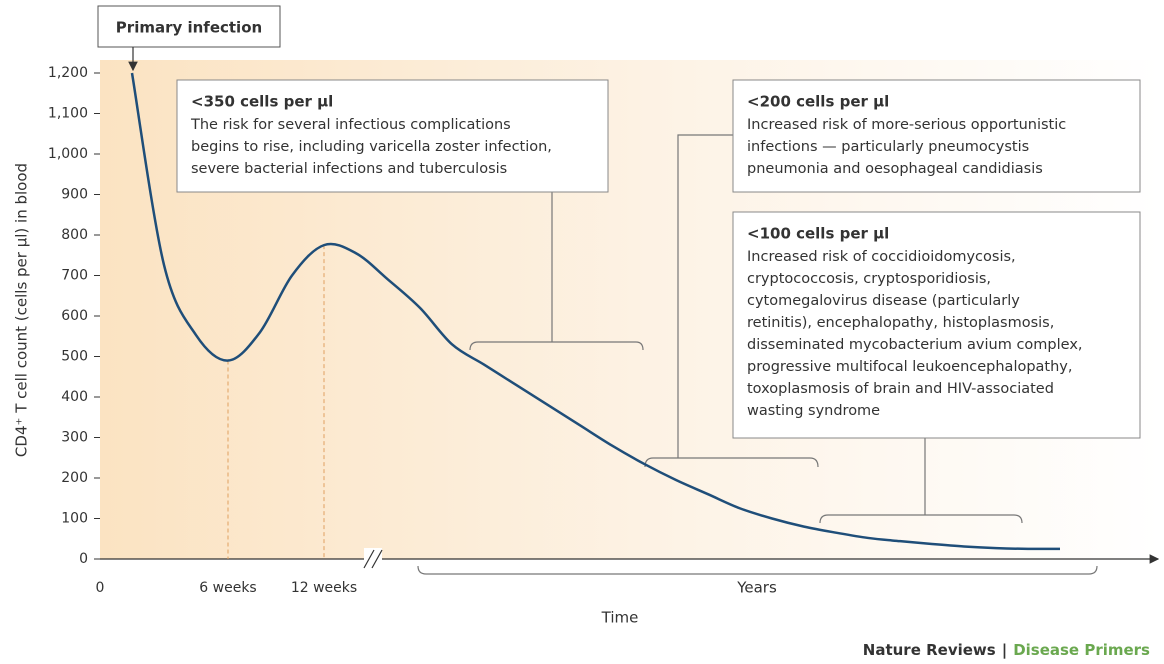  Describe the element at coordinates (1081, 650) in the screenshot. I see `footer-right: Disease Primers` at that location.